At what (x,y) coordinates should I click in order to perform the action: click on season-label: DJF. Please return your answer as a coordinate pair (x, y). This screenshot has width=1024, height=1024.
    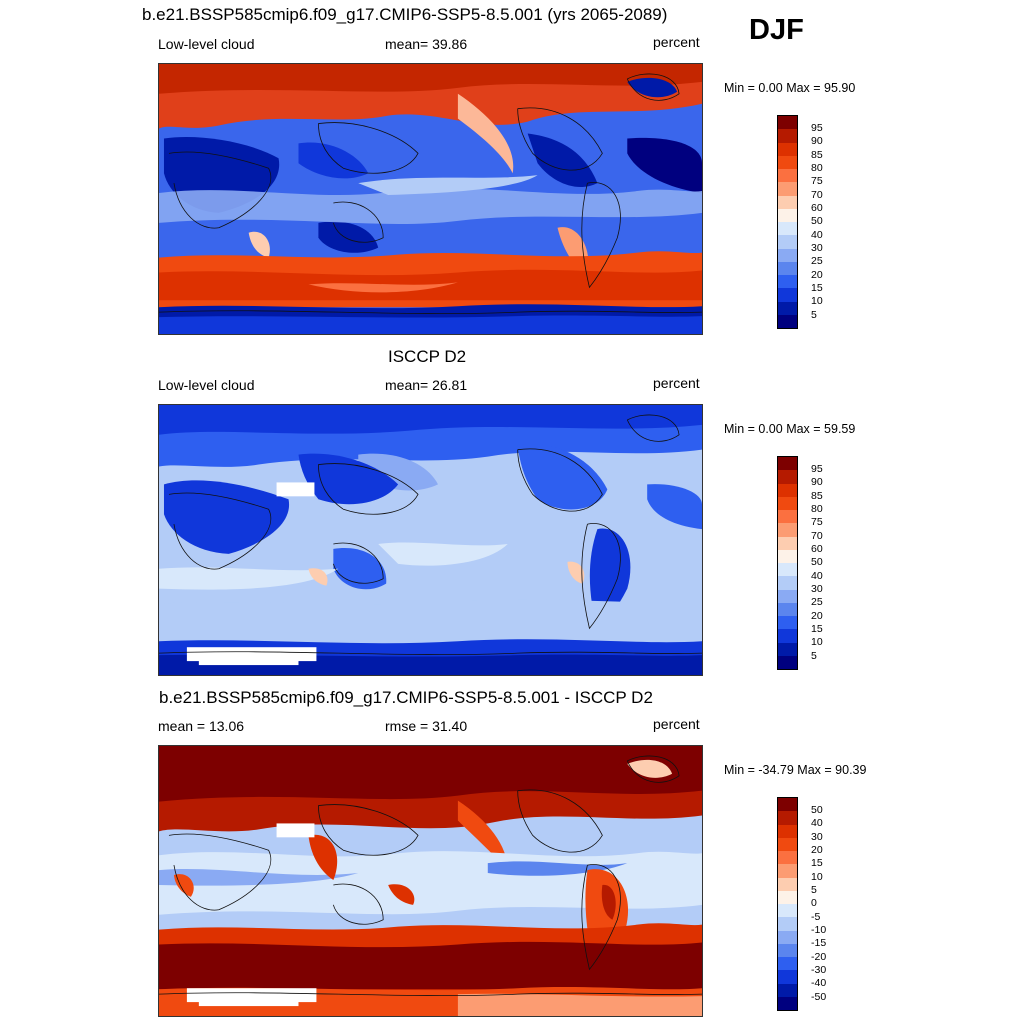
    Looking at the image, I should click on (776, 30).